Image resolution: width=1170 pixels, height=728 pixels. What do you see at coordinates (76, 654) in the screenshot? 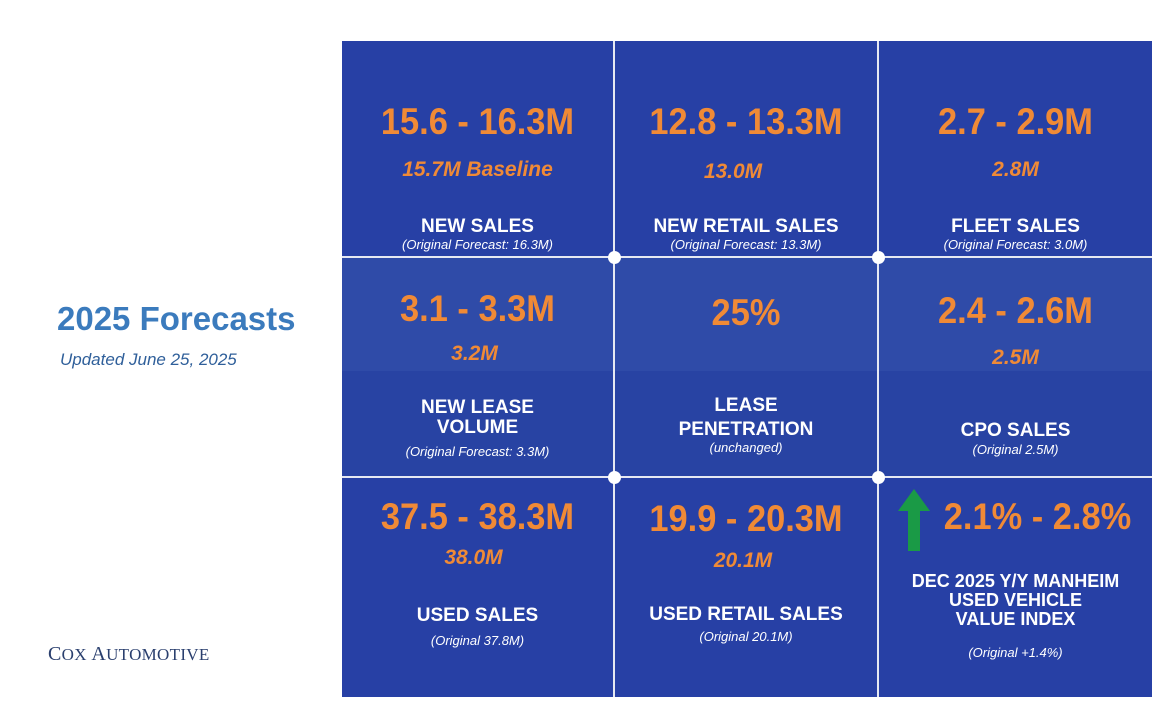
I see `logo-text-ox: OX` at bounding box center [76, 654].